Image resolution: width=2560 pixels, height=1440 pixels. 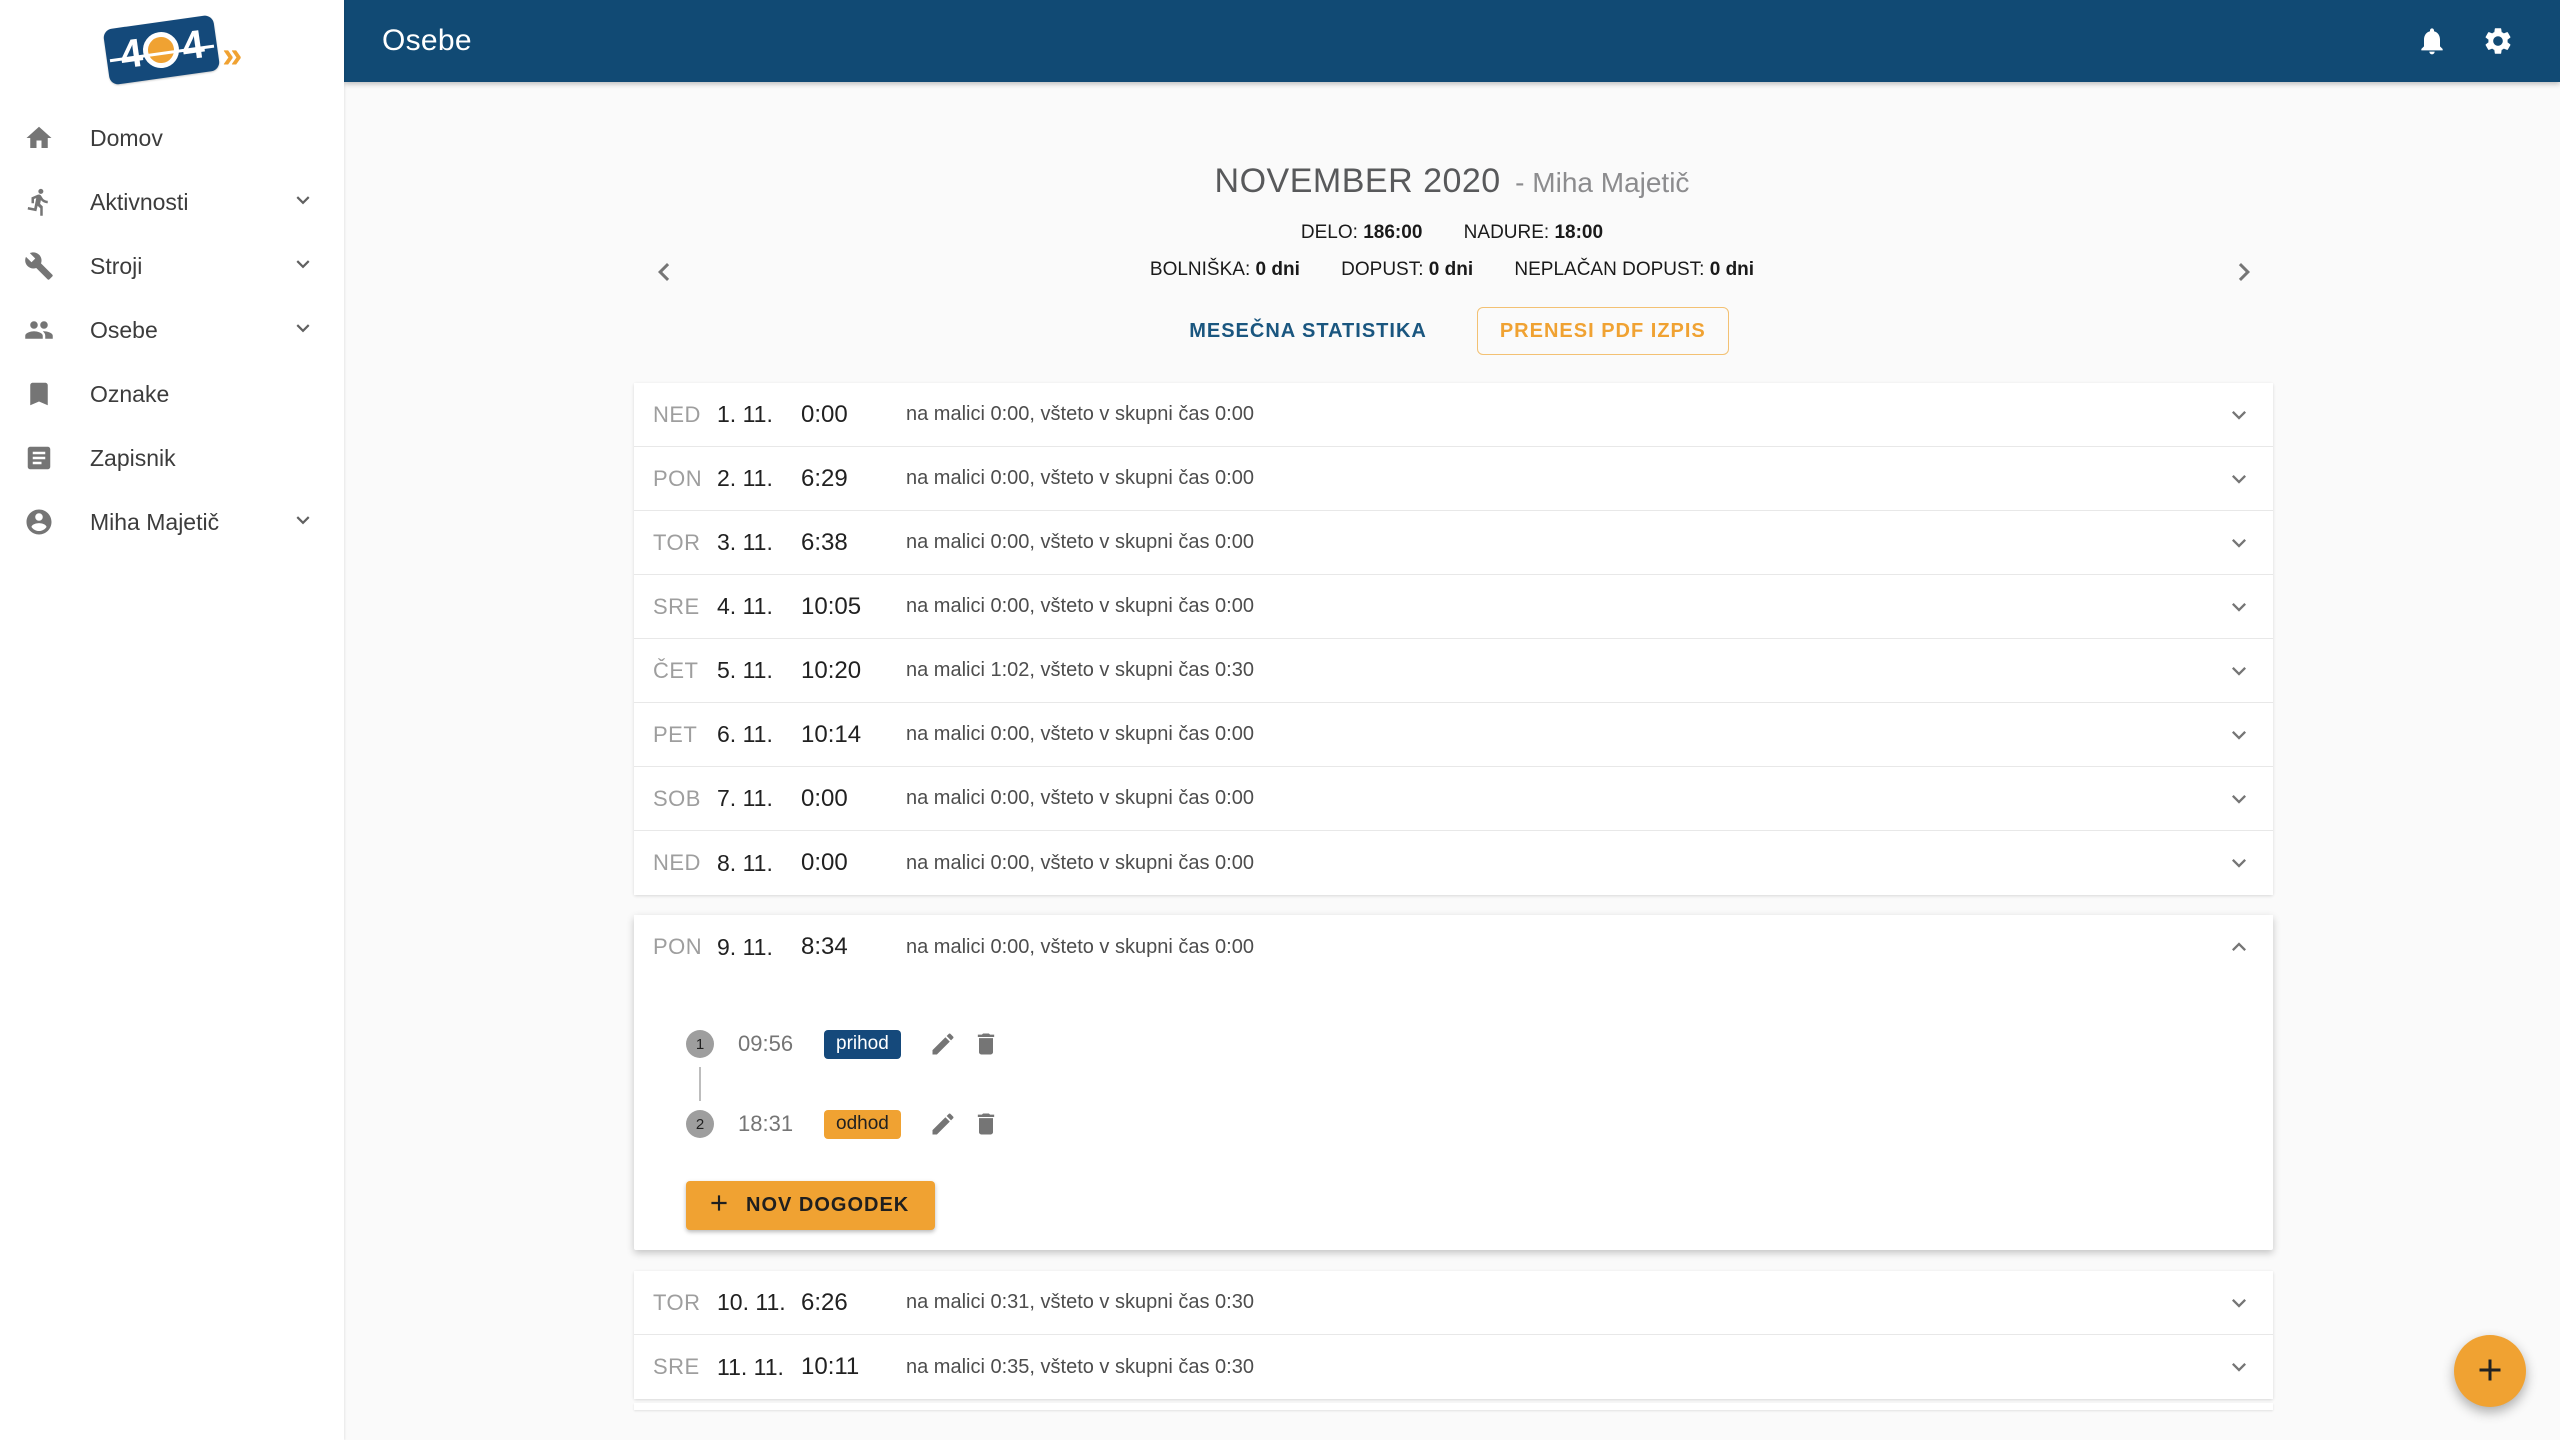 What do you see at coordinates (677, 862) in the screenshot?
I see `day-of-week-label: NED` at bounding box center [677, 862].